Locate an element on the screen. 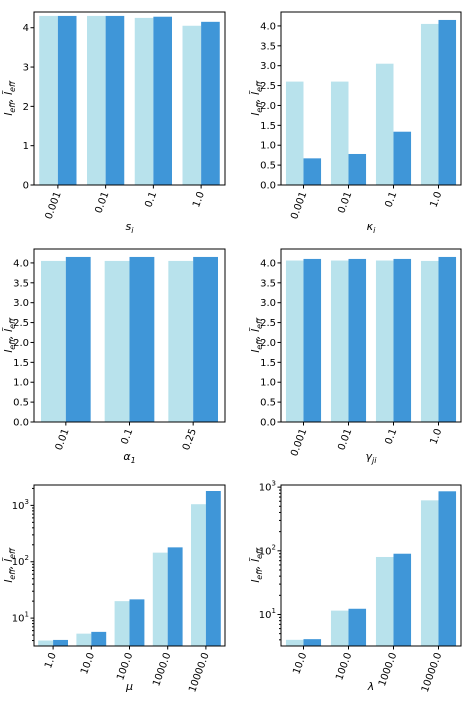  x-axis-label: μ is located at coordinates (129, 686).